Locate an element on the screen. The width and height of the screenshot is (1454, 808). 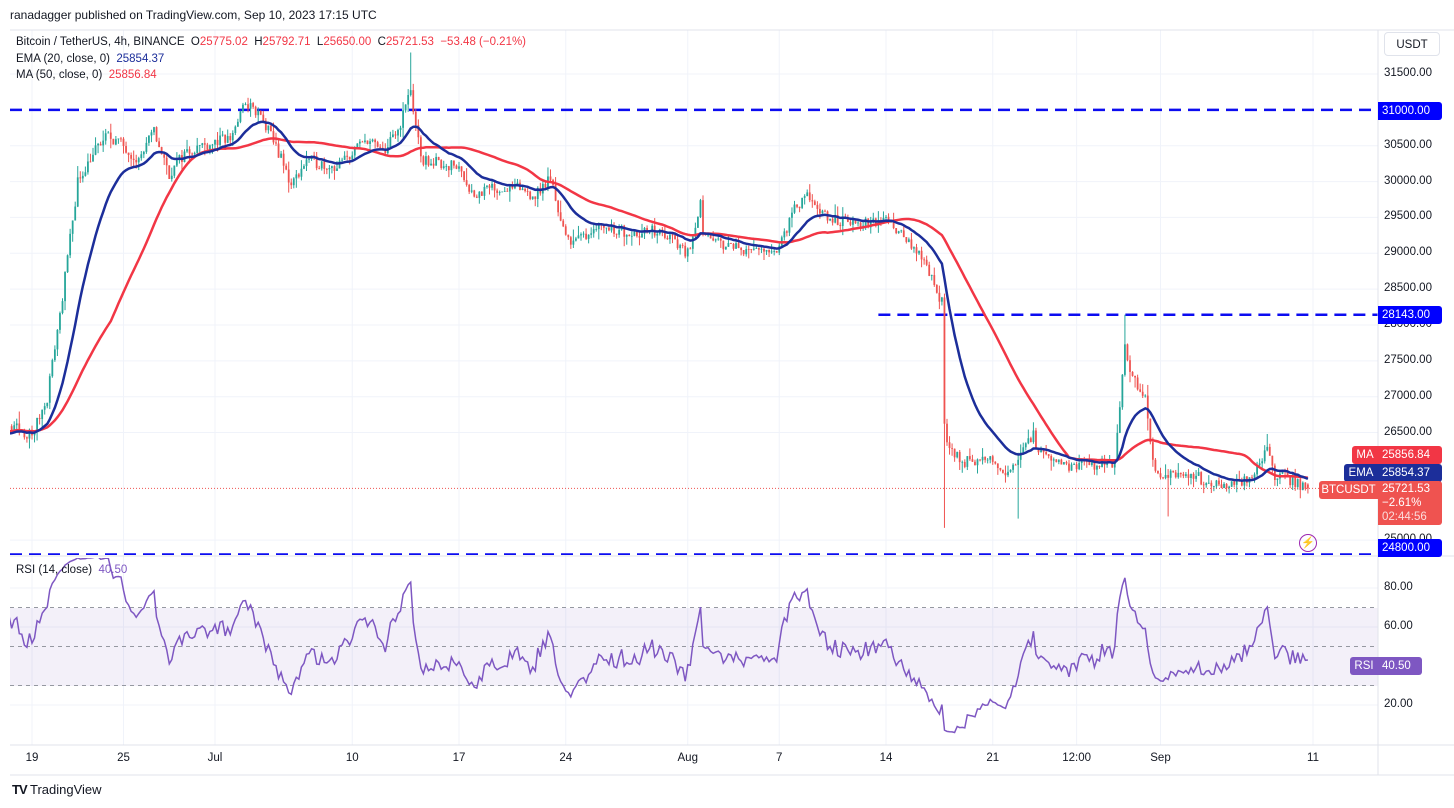
footer-brand: TV TradingView is located at coordinates (57, 789).